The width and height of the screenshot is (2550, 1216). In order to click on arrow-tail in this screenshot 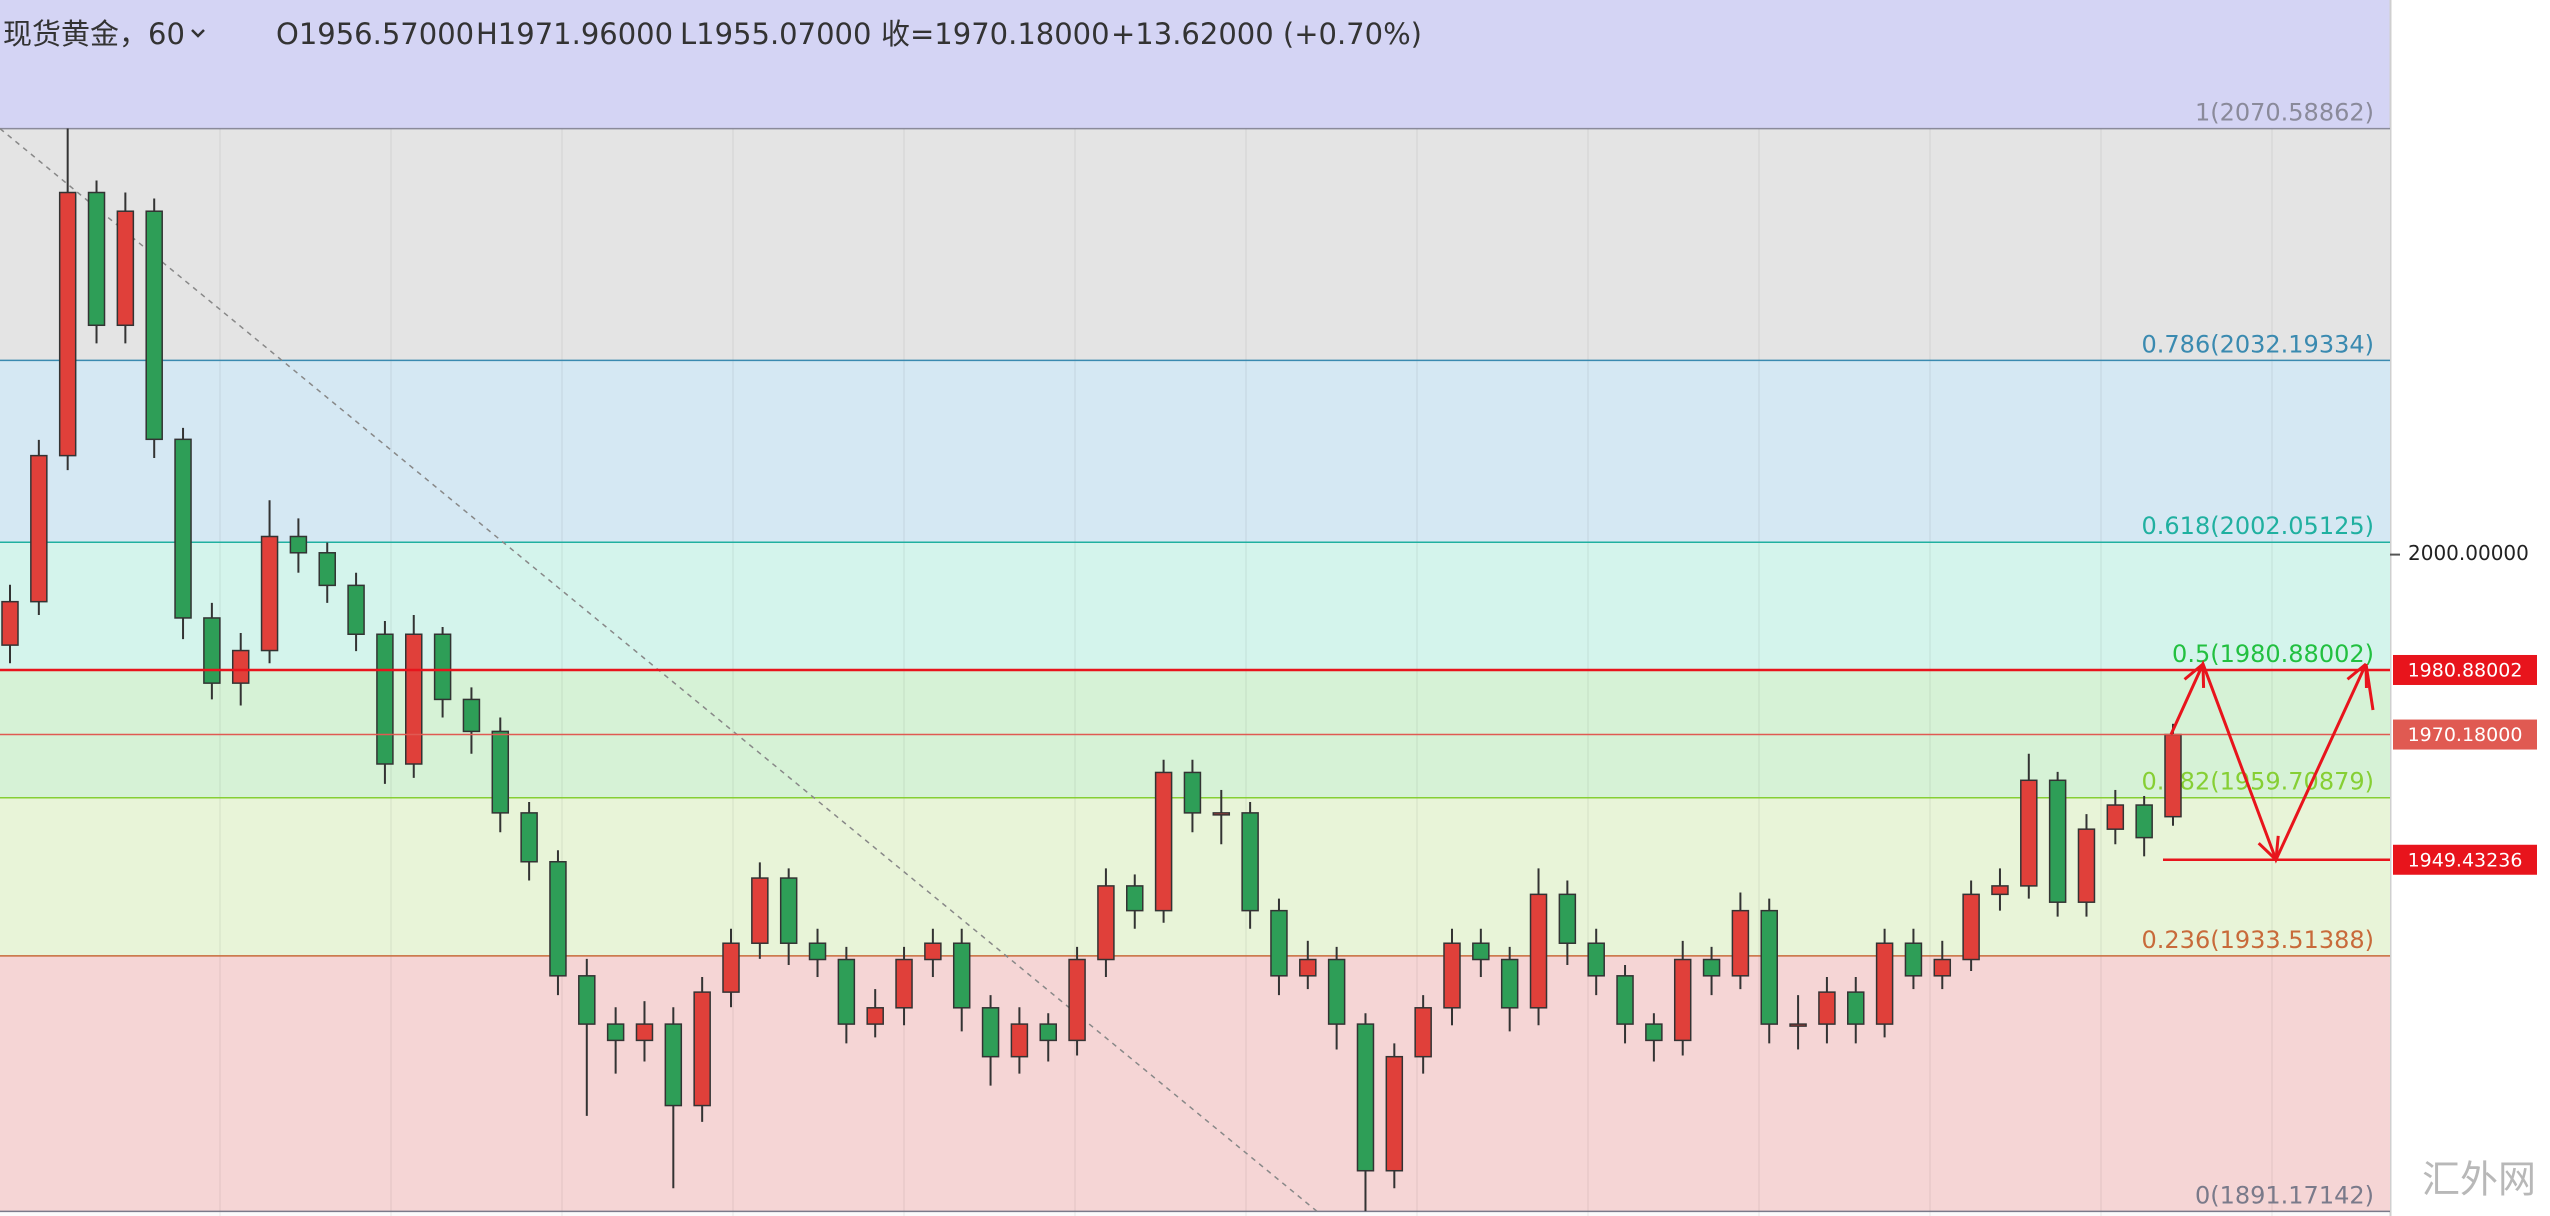, I will do `click(2369, 687)`.